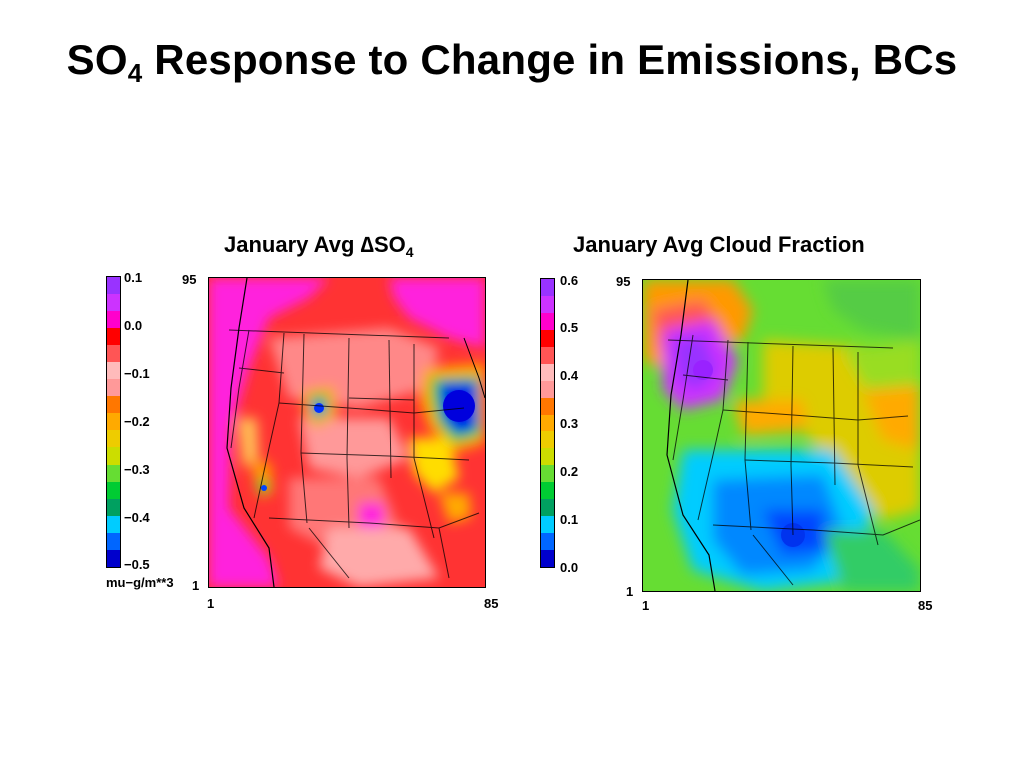  I want to click on delta-so4-map, so click(347, 432).